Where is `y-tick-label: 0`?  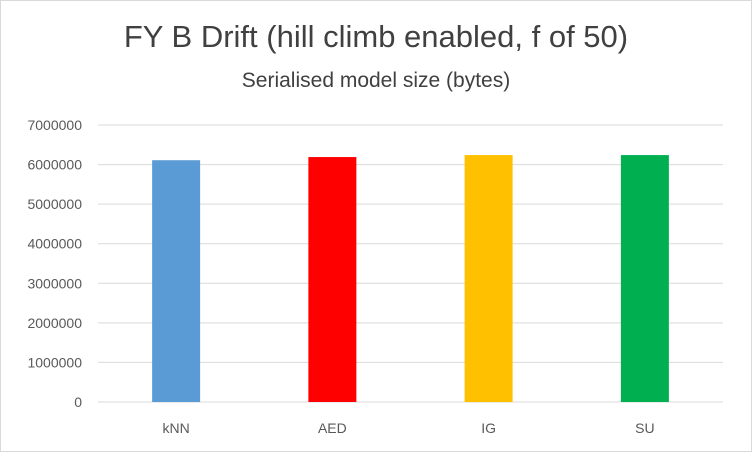 y-tick-label: 0 is located at coordinates (78, 402).